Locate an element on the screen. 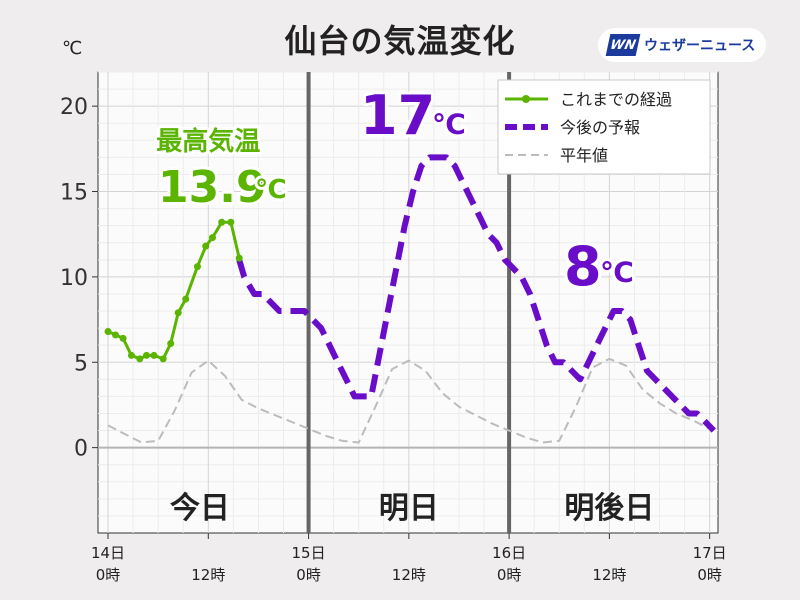 The height and width of the screenshot is (600, 800). y-tick-label: 20 is located at coordinates (74, 107).